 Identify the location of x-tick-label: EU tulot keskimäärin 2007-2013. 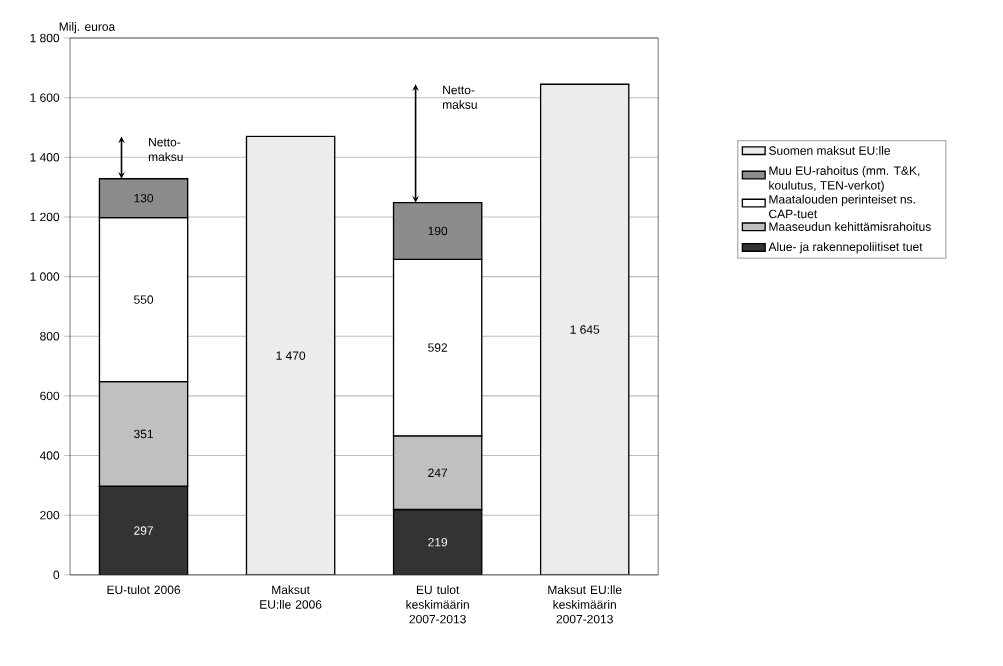
(437, 604).